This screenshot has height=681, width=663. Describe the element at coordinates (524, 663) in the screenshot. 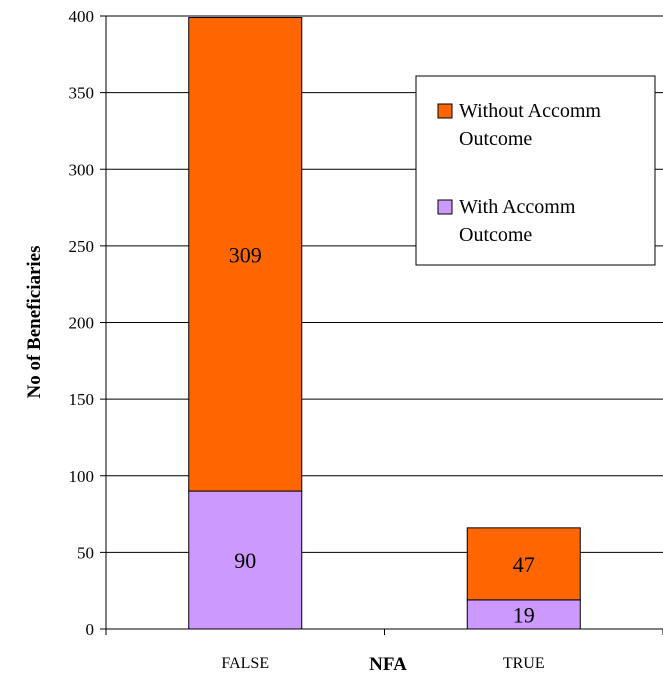

I see `x-tick-label-true: TRUE` at that location.